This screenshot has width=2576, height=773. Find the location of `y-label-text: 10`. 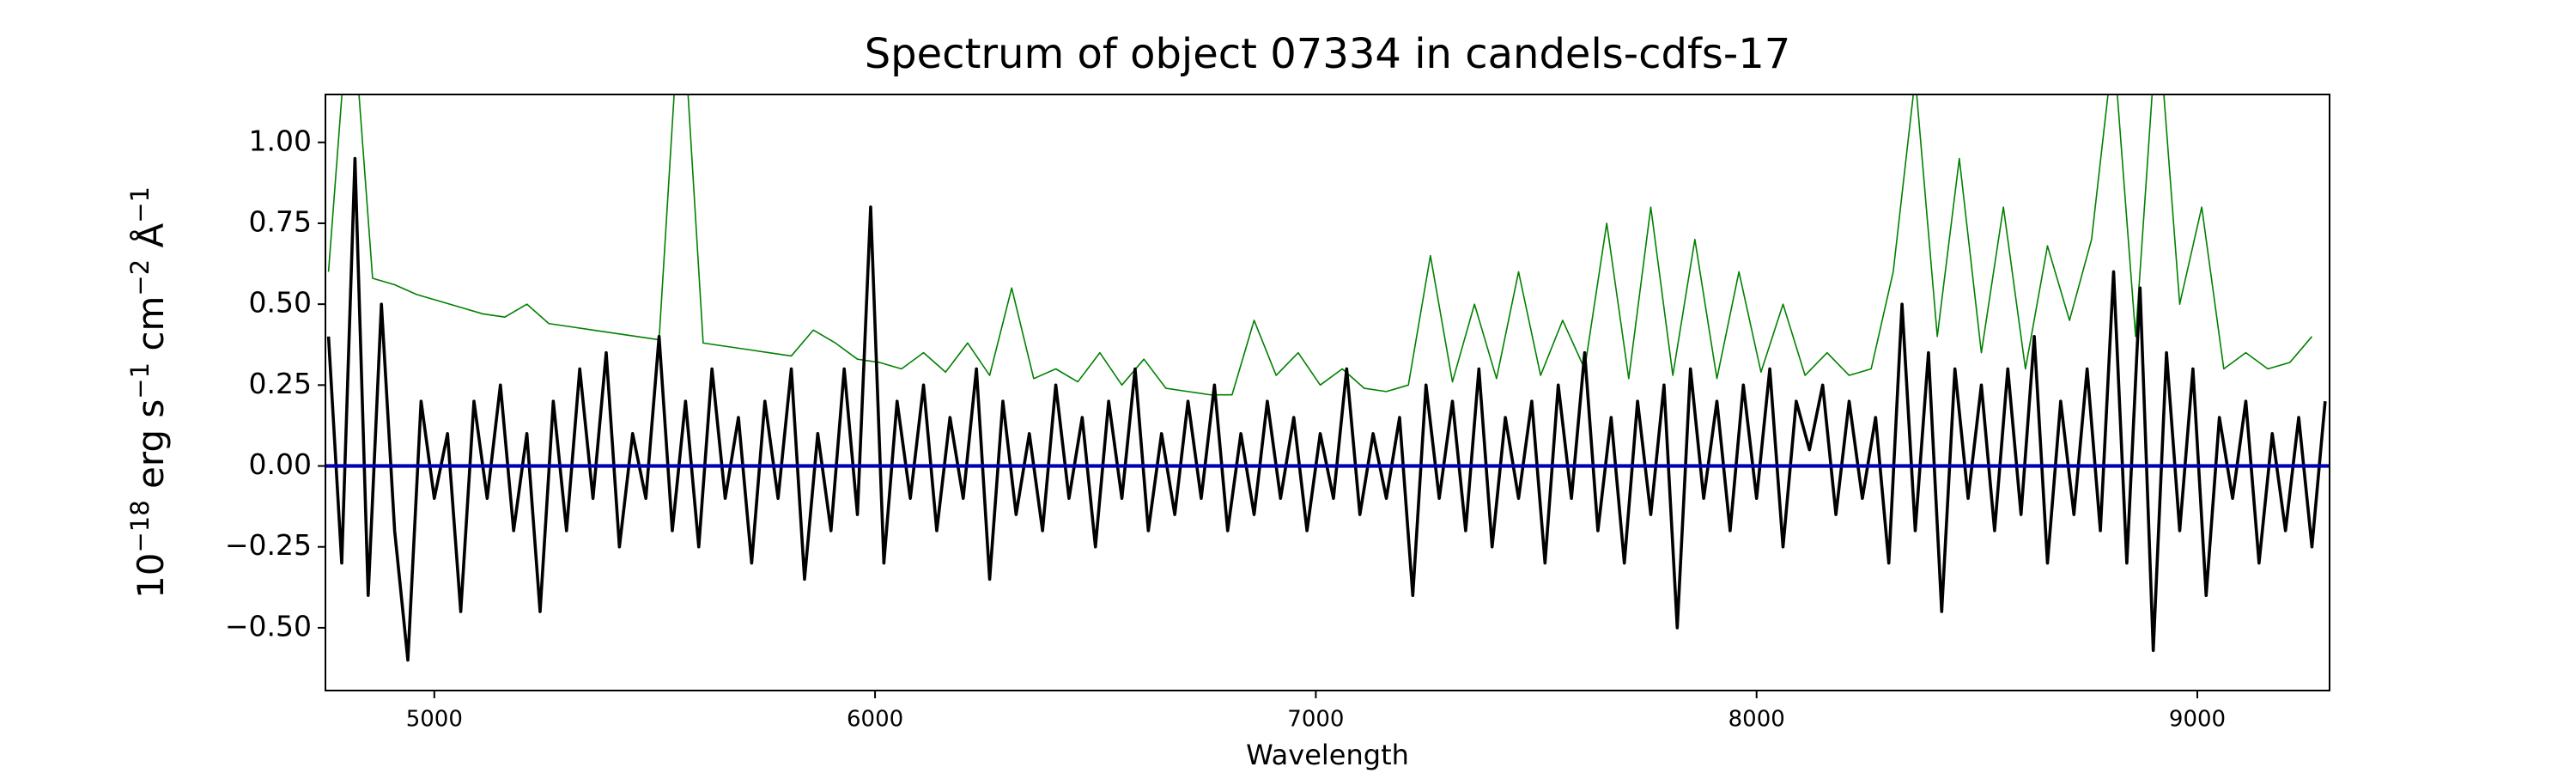

y-label-text: 10 is located at coordinates (151, 576).